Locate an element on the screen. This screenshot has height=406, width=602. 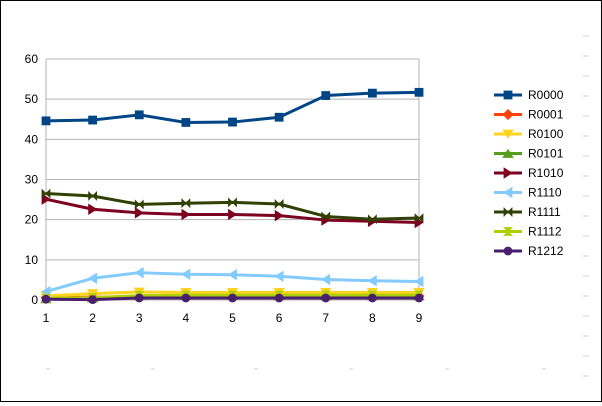
legend-item: R1010 is located at coordinates (529, 173).